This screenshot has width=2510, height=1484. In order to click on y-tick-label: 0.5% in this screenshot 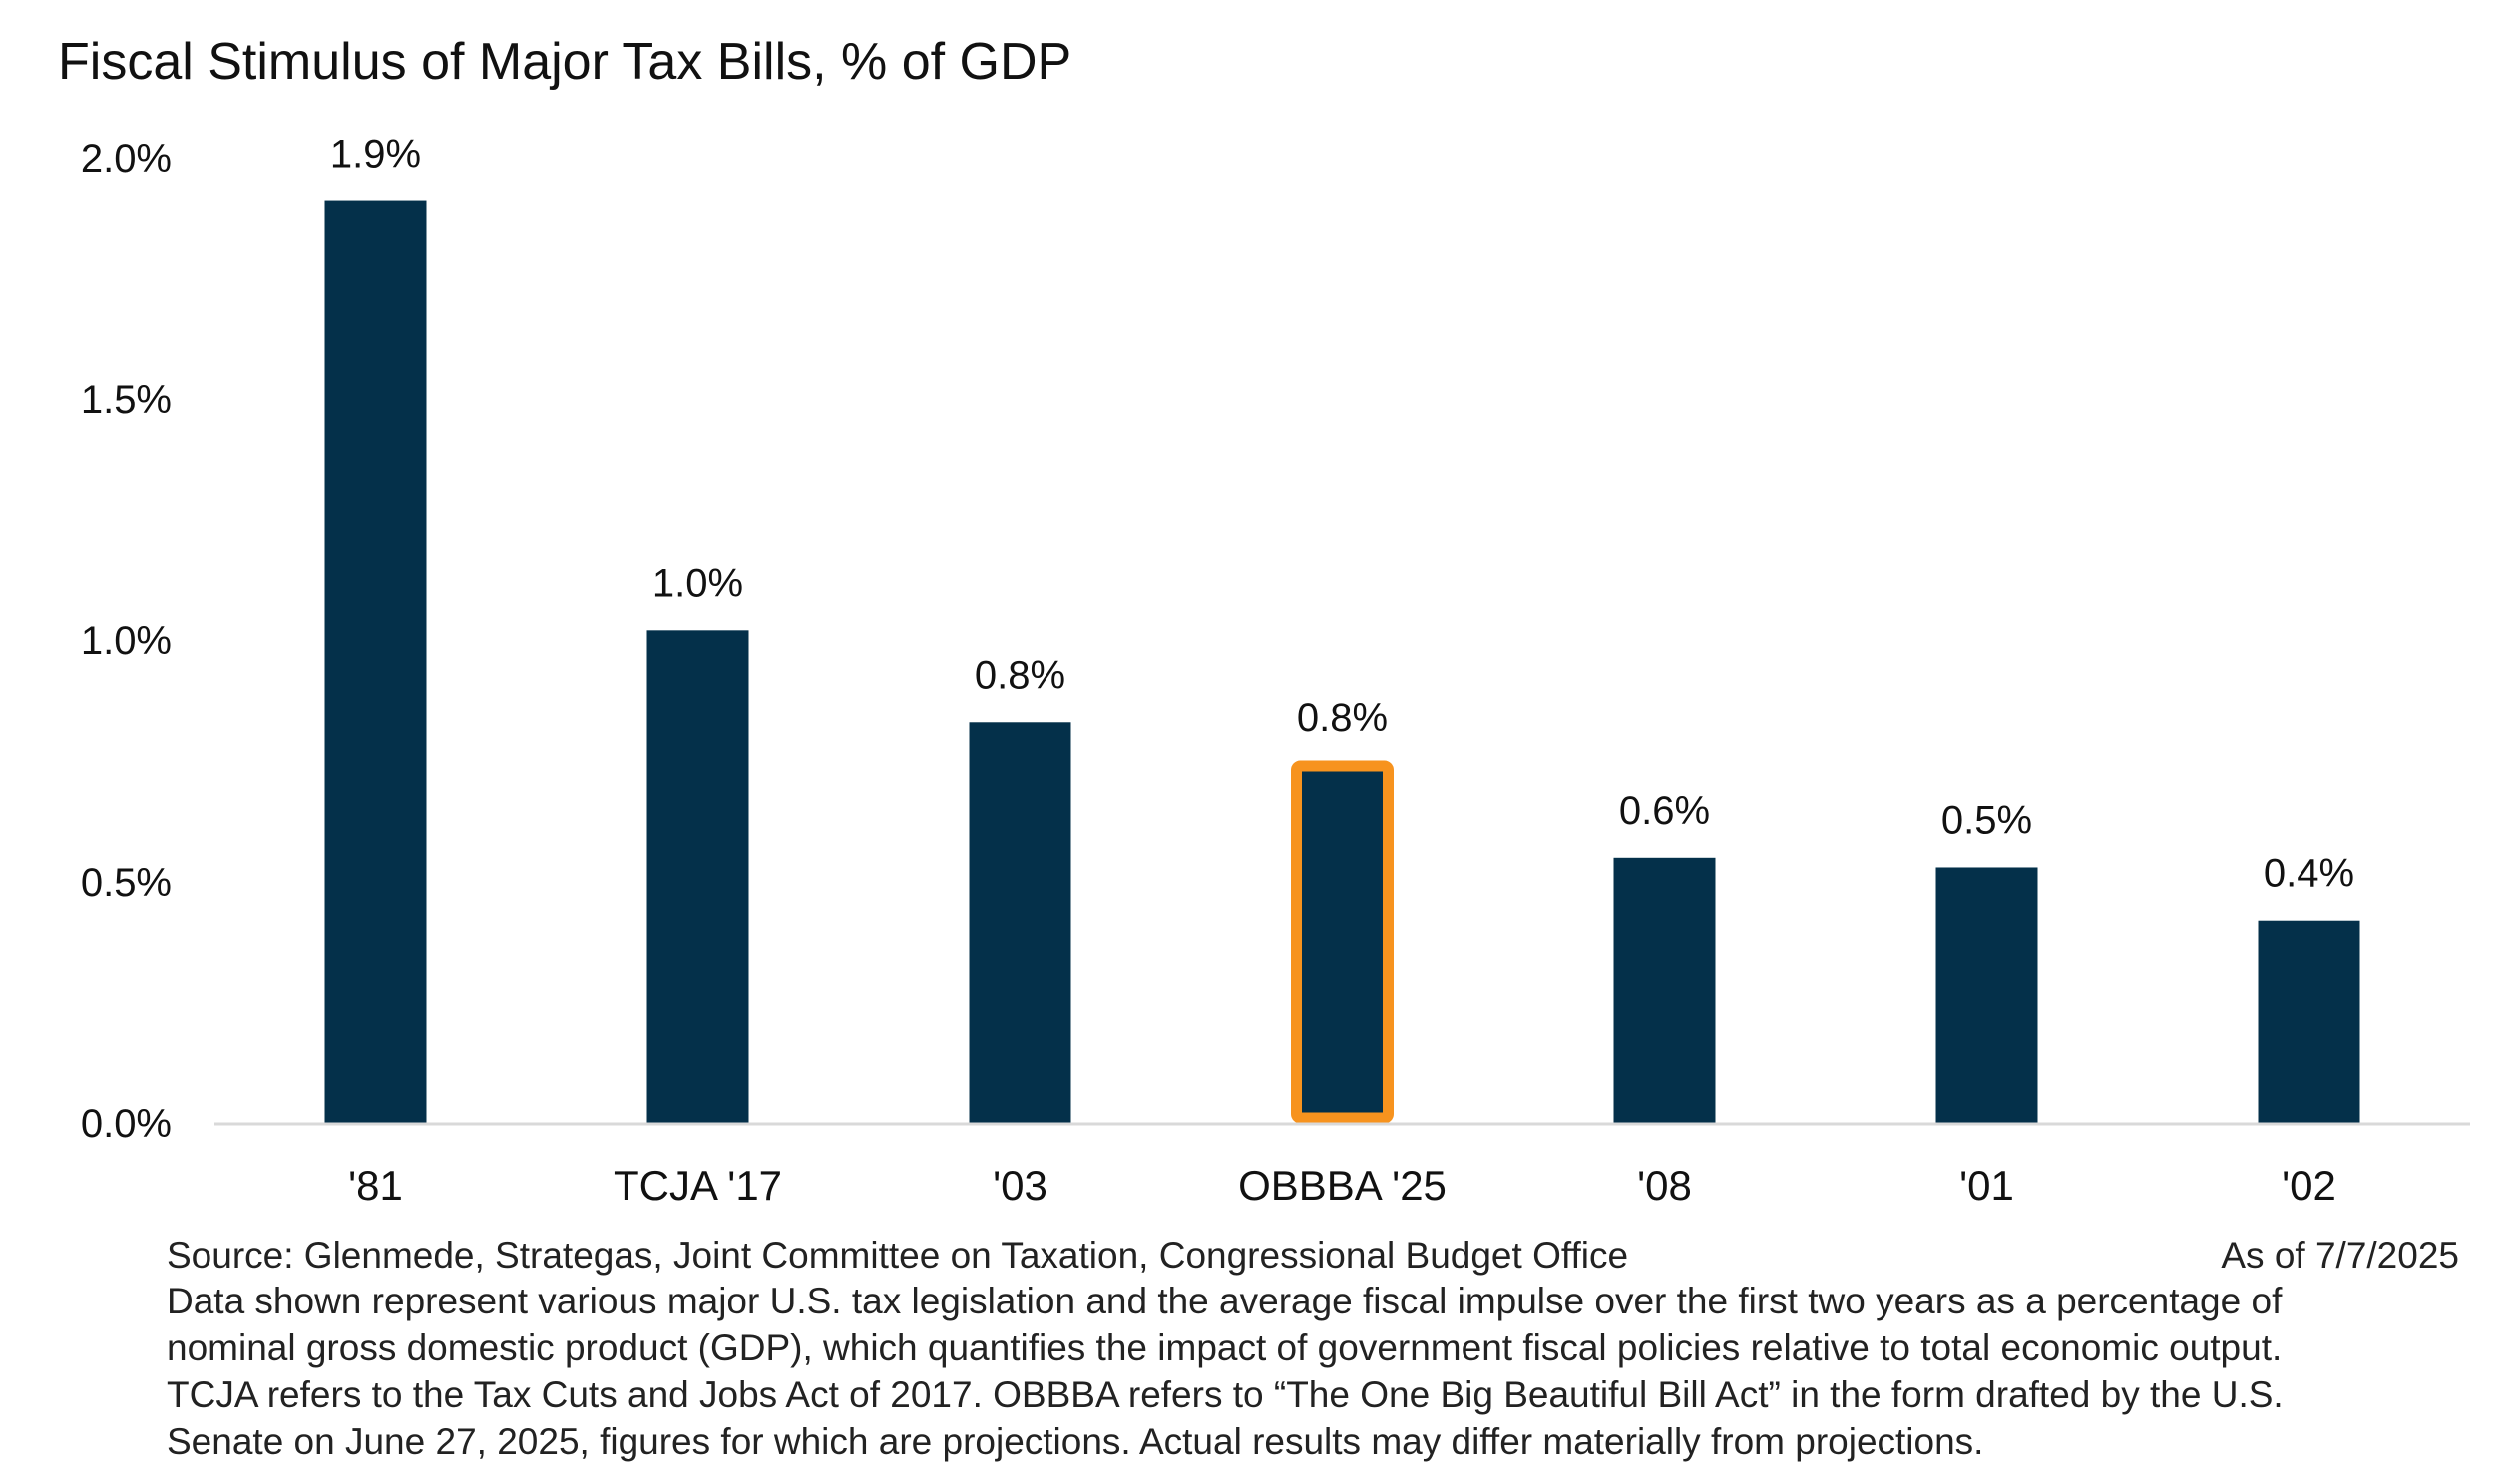, I will do `click(126, 883)`.